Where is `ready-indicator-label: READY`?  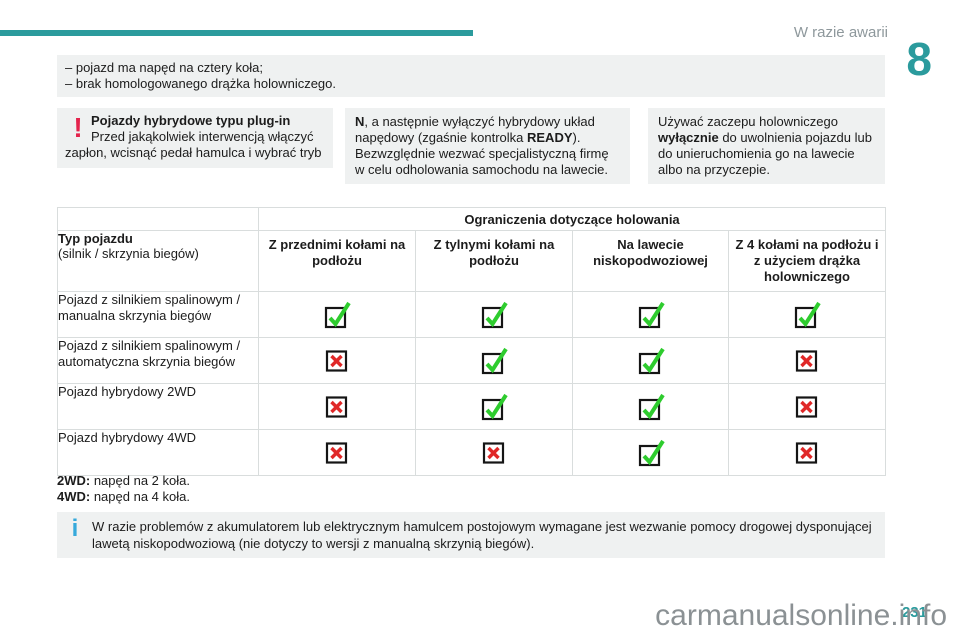 ready-indicator-label: READY is located at coordinates (550, 137).